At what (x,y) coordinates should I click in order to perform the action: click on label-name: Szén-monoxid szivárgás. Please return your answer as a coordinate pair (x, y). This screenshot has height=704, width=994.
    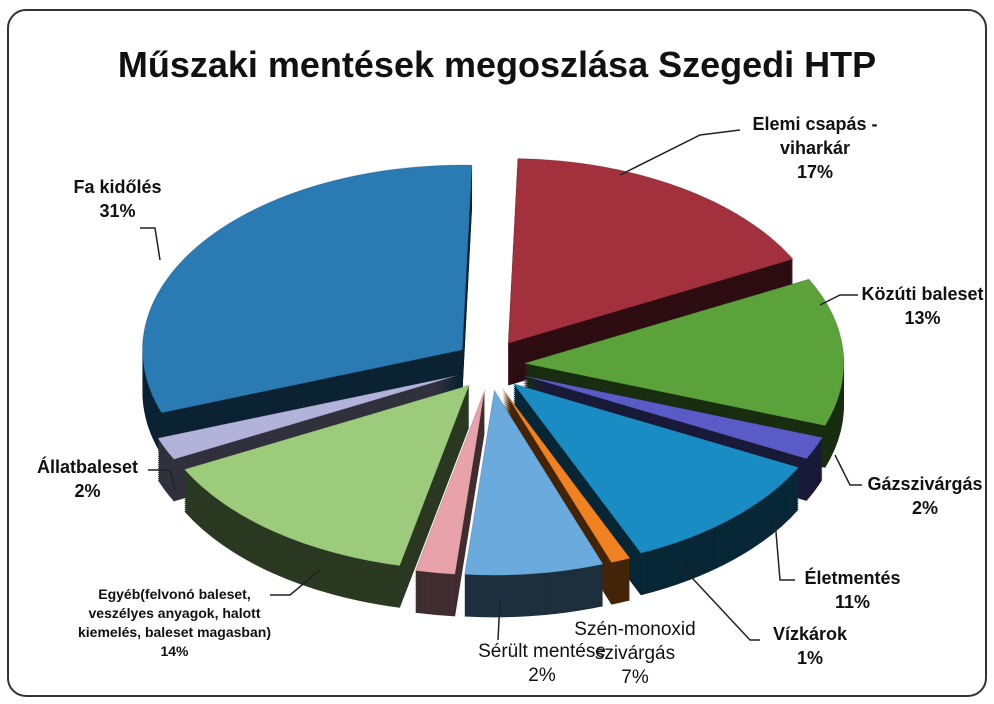
    Looking at the image, I should click on (635, 641).